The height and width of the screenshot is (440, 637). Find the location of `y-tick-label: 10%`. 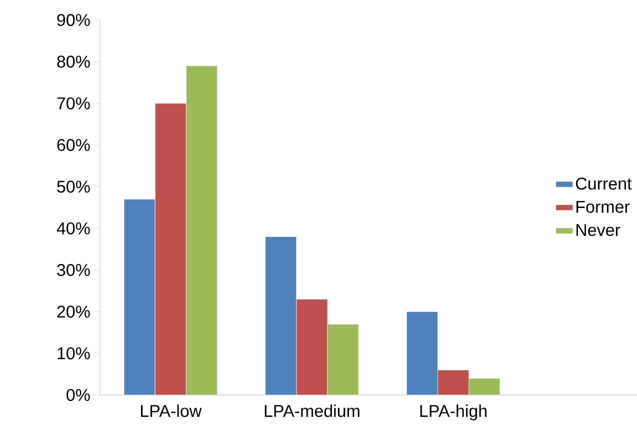

y-tick-label: 10% is located at coordinates (74, 353).